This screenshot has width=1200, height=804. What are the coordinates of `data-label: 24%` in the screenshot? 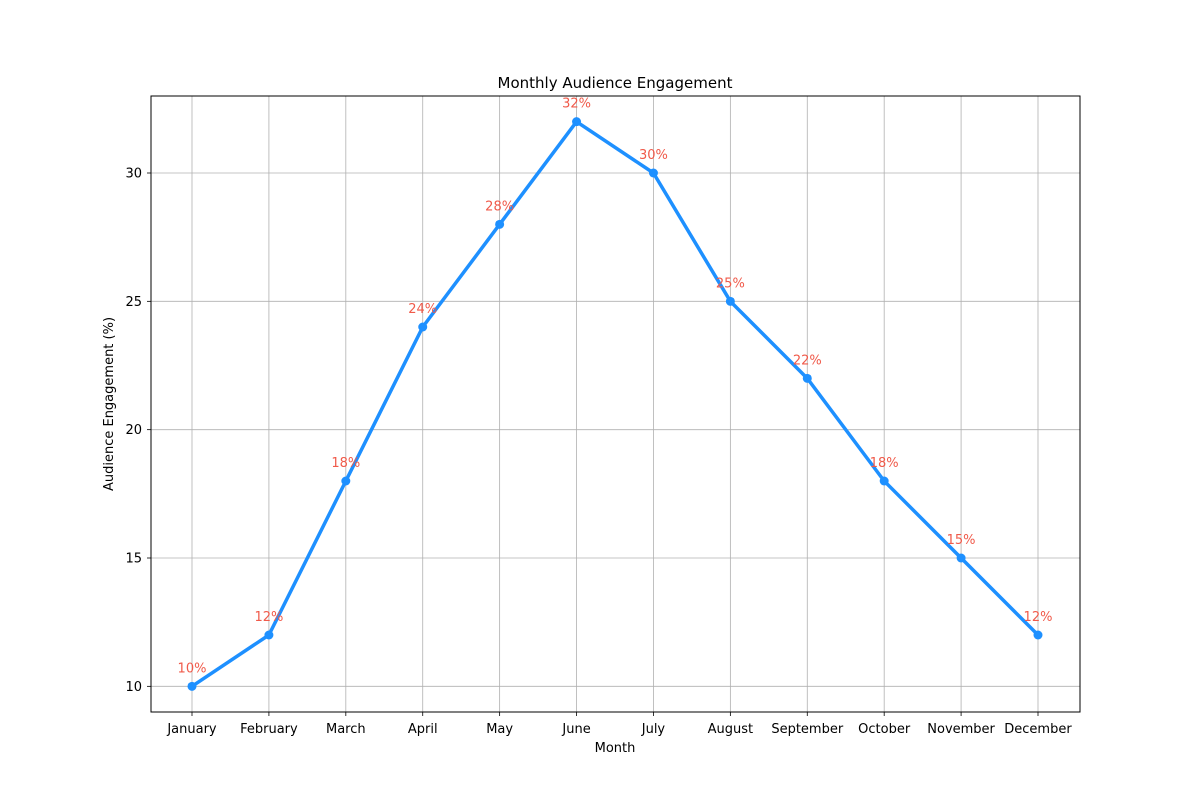 It's located at (422, 309).